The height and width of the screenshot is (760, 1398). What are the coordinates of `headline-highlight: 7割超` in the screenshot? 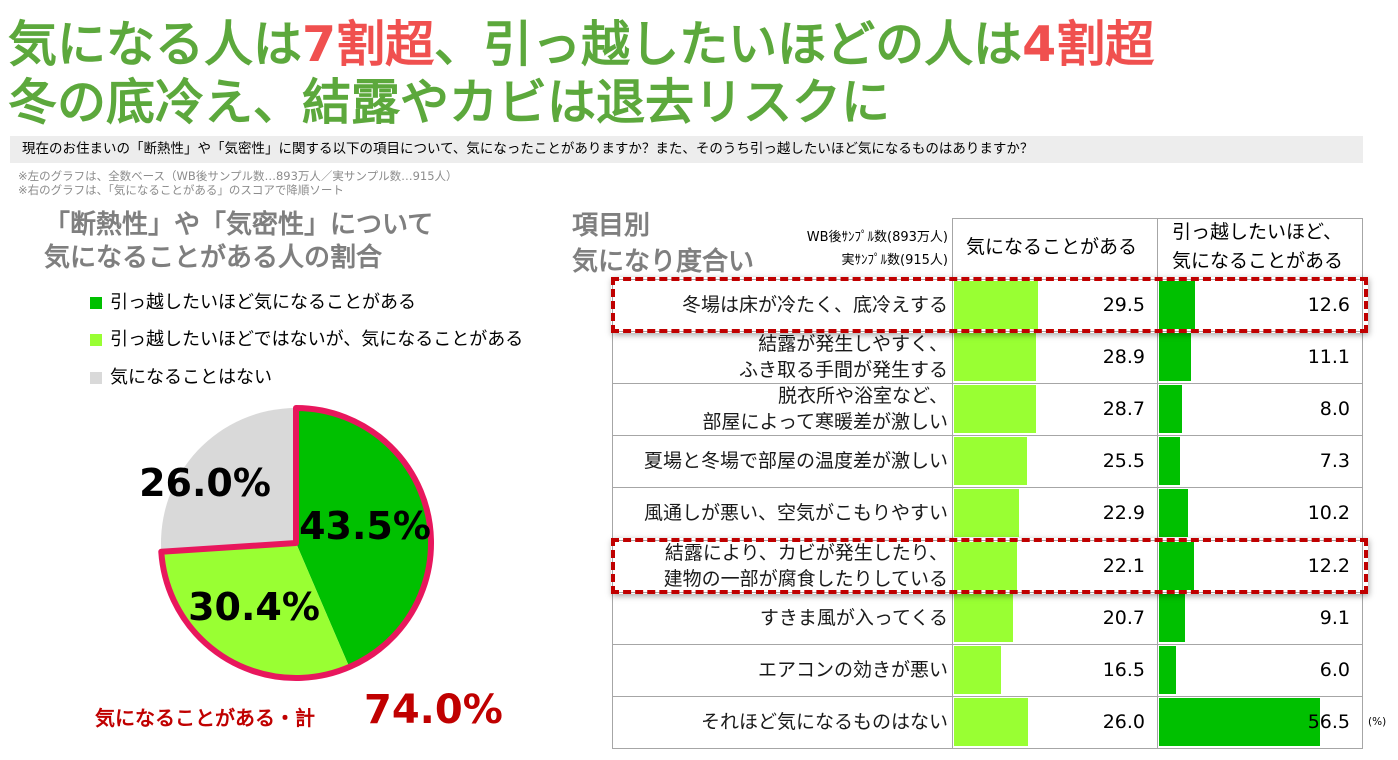 It's located at (368, 44).